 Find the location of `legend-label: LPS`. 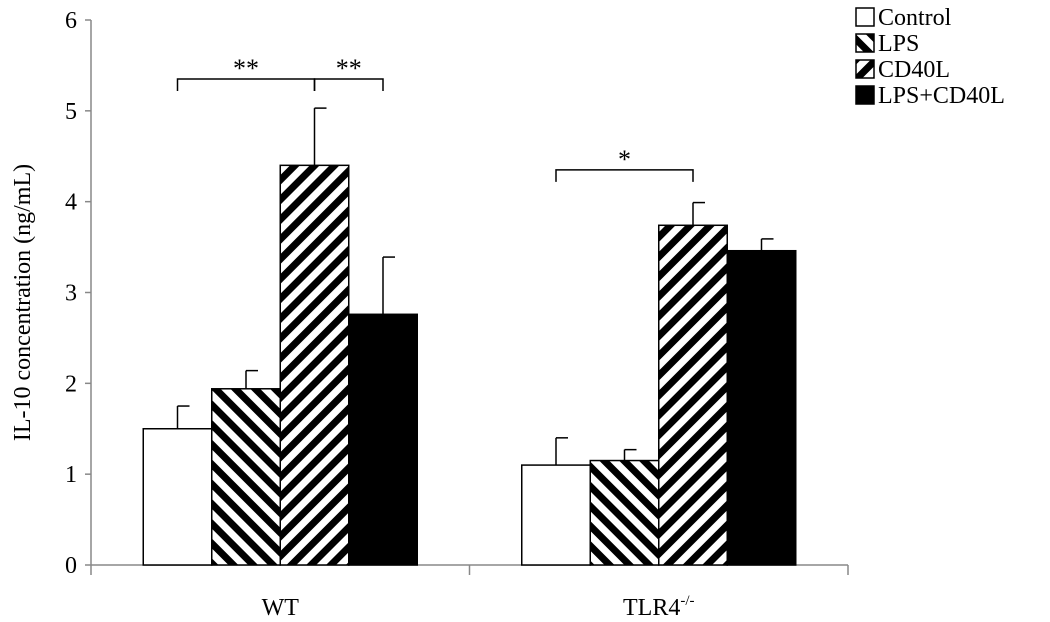

legend-label: LPS is located at coordinates (898, 44).